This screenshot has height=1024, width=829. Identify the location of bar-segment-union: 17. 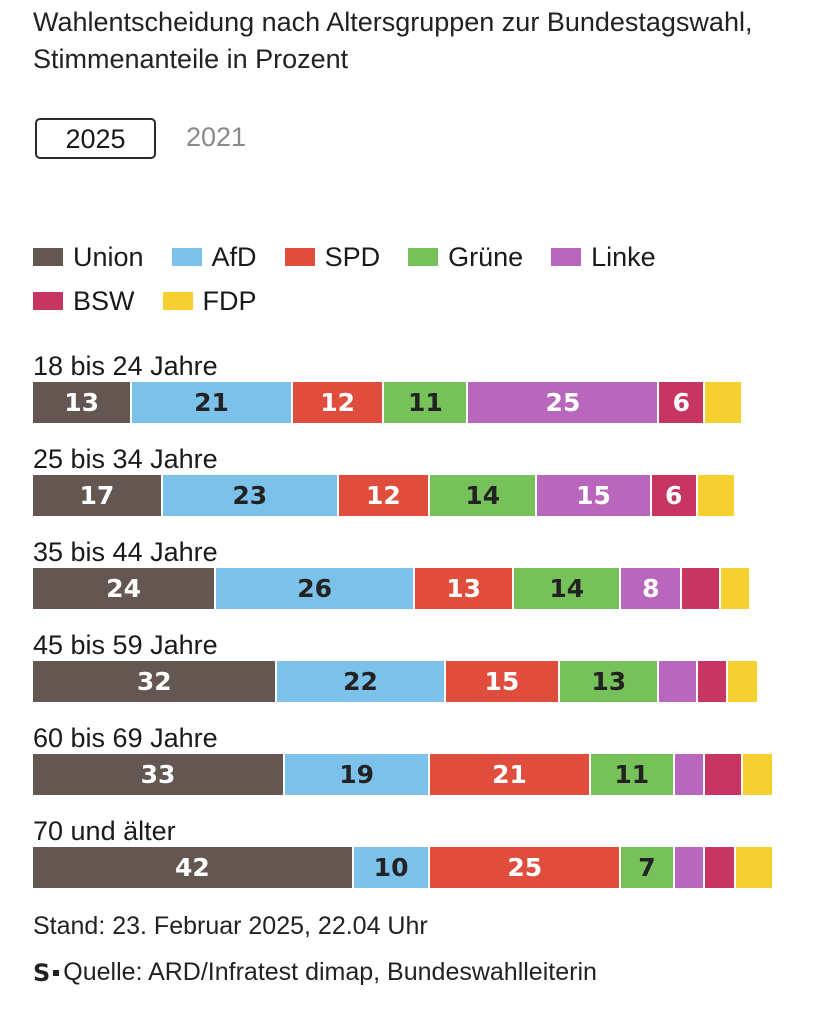
(98, 495).